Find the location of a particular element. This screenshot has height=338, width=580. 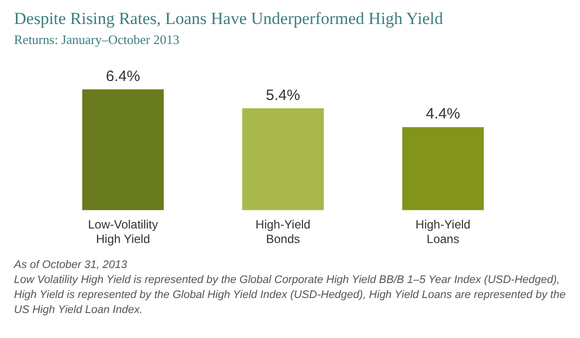

x-tick-label: High-Yield Bonds is located at coordinates (283, 232).